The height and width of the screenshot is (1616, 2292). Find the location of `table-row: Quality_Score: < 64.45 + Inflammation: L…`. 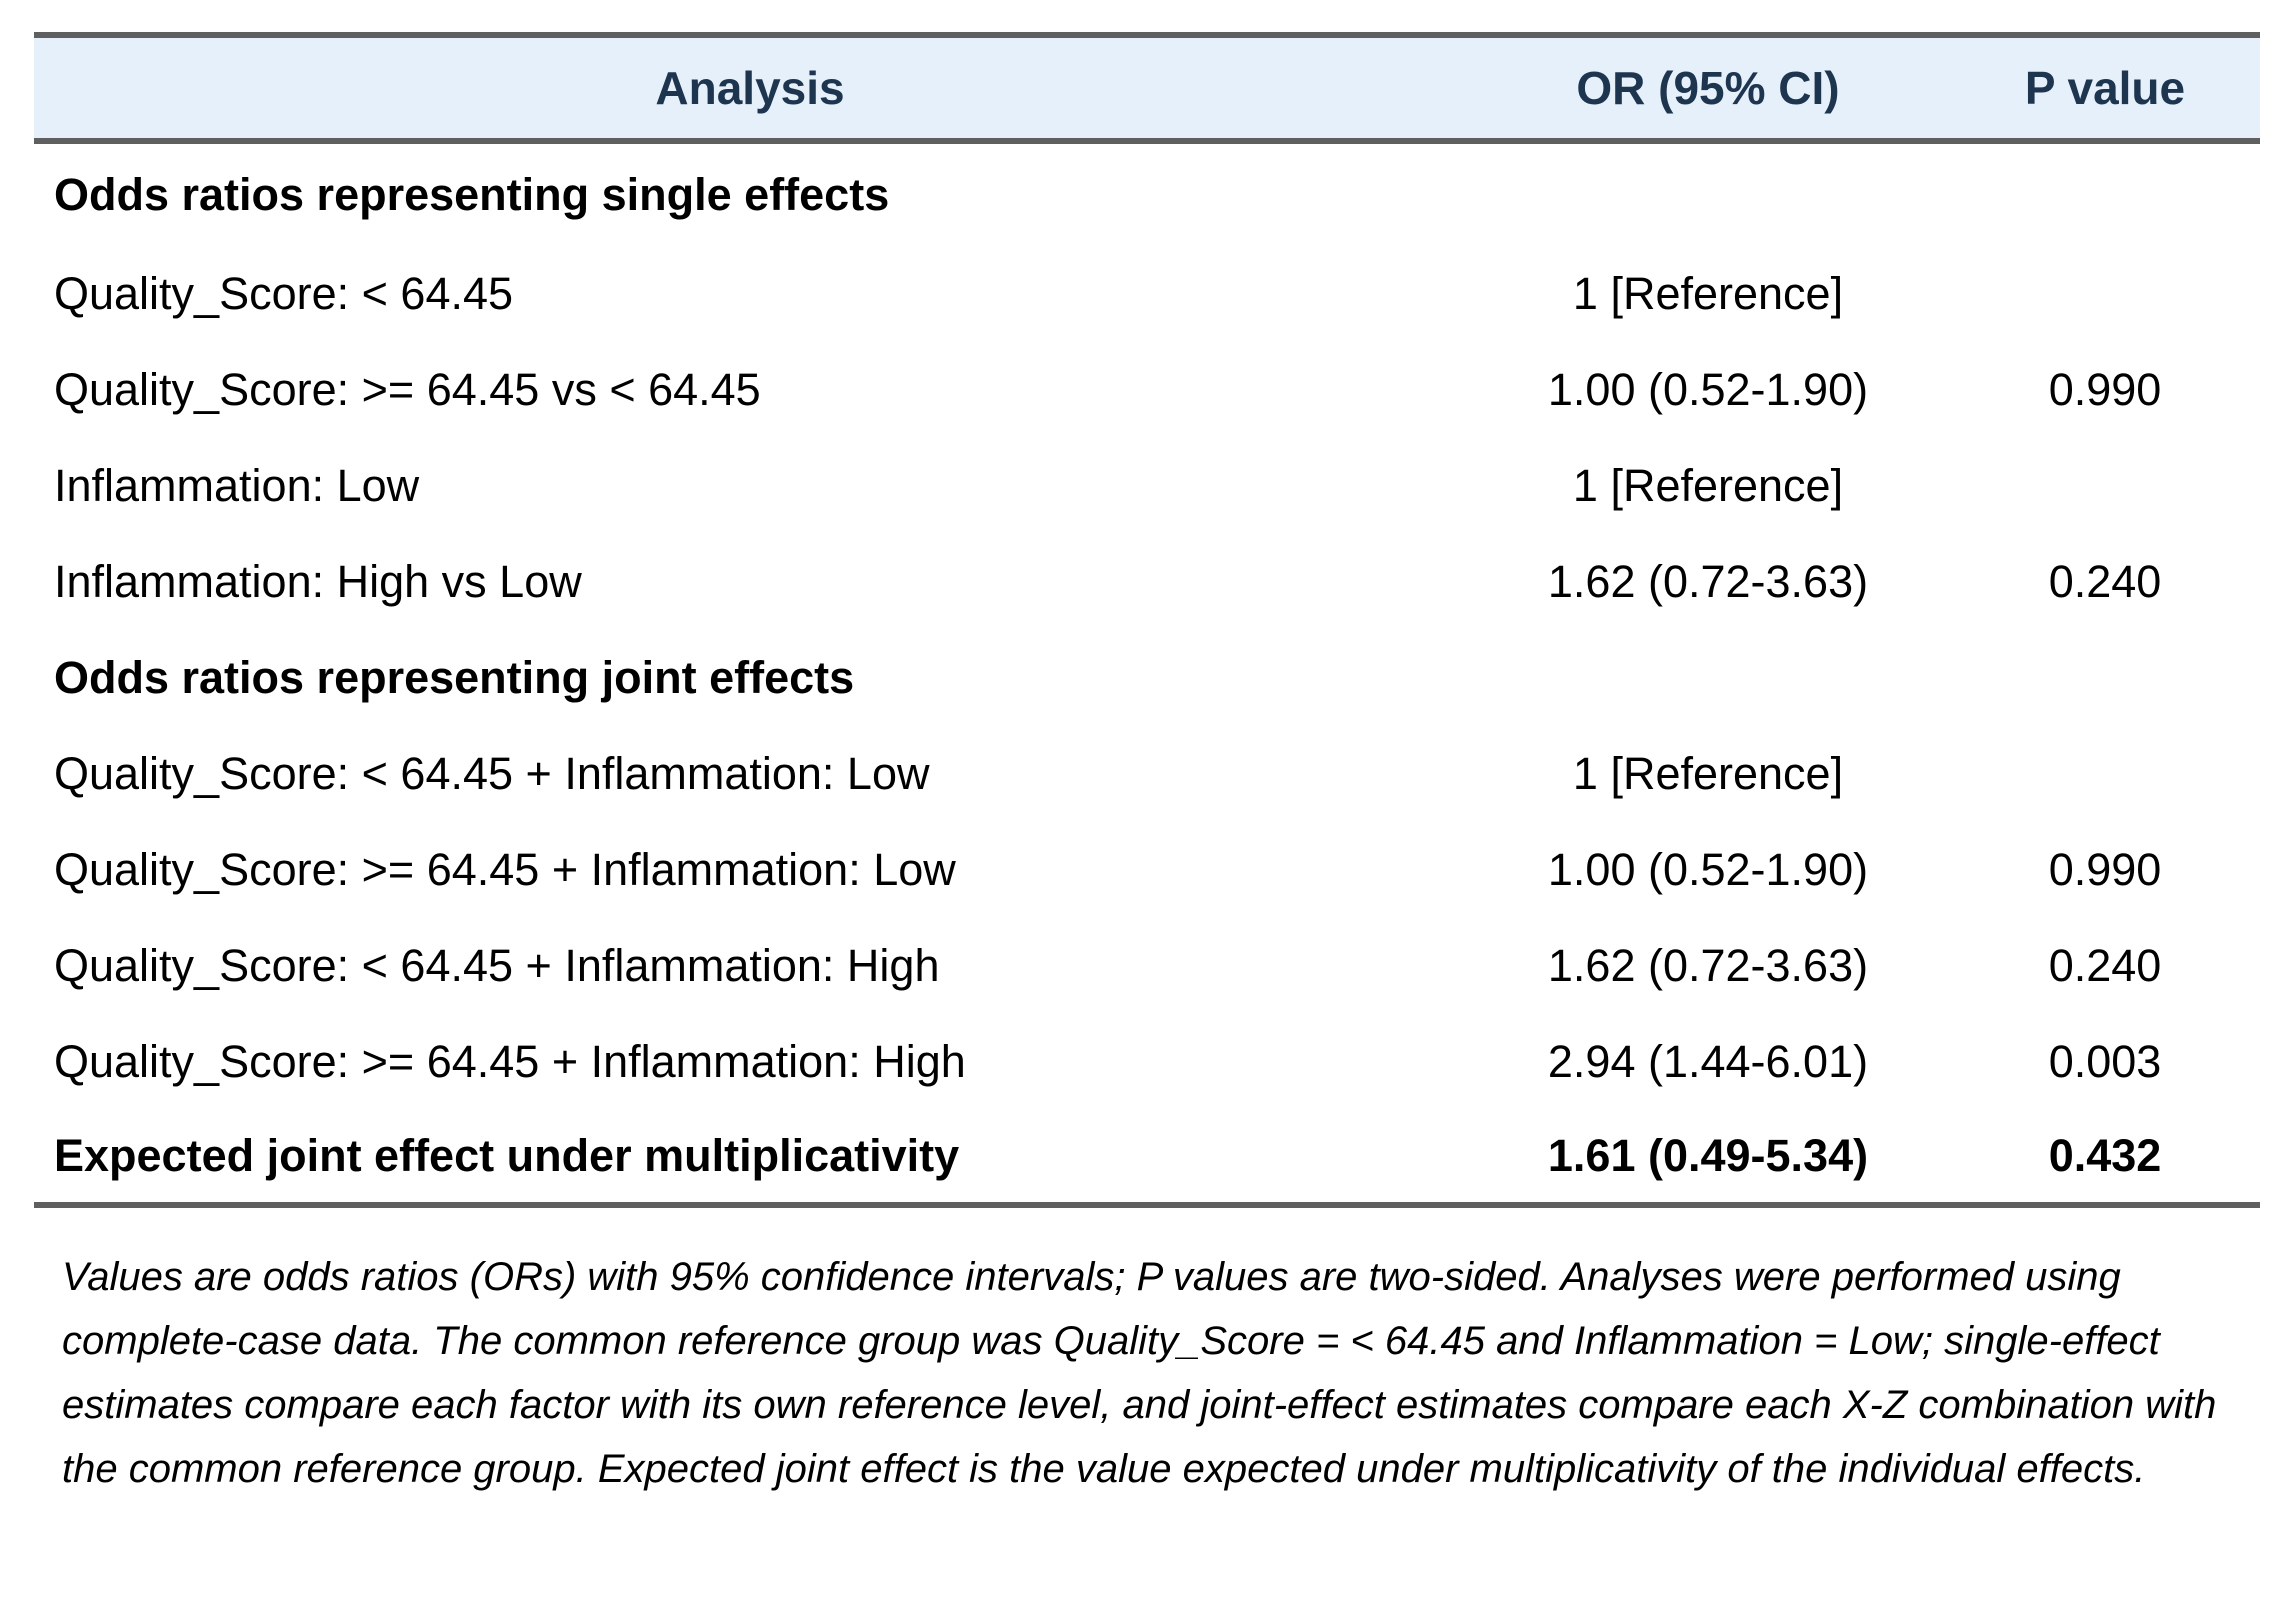

table-row: Quality_Score: < 64.45 + Inflammation: L… is located at coordinates (1147, 774).